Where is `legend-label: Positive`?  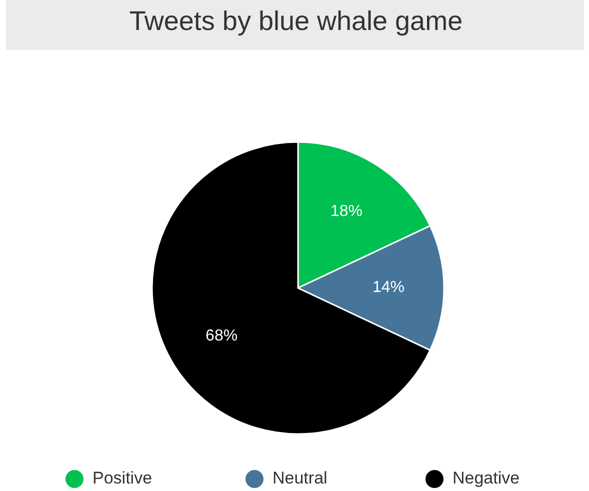 legend-label: Positive is located at coordinates (122, 478).